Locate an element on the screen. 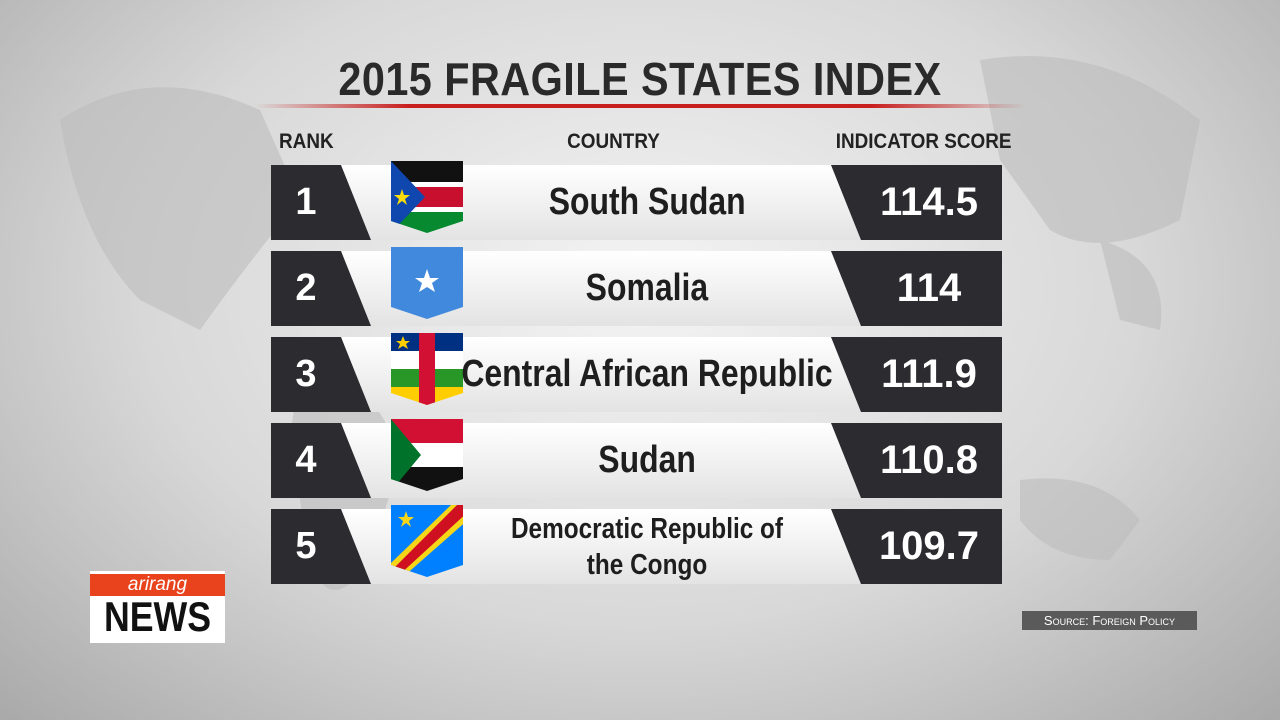 Image resolution: width=1280 pixels, height=720 pixels. country: Central African Republic is located at coordinates (647, 374).